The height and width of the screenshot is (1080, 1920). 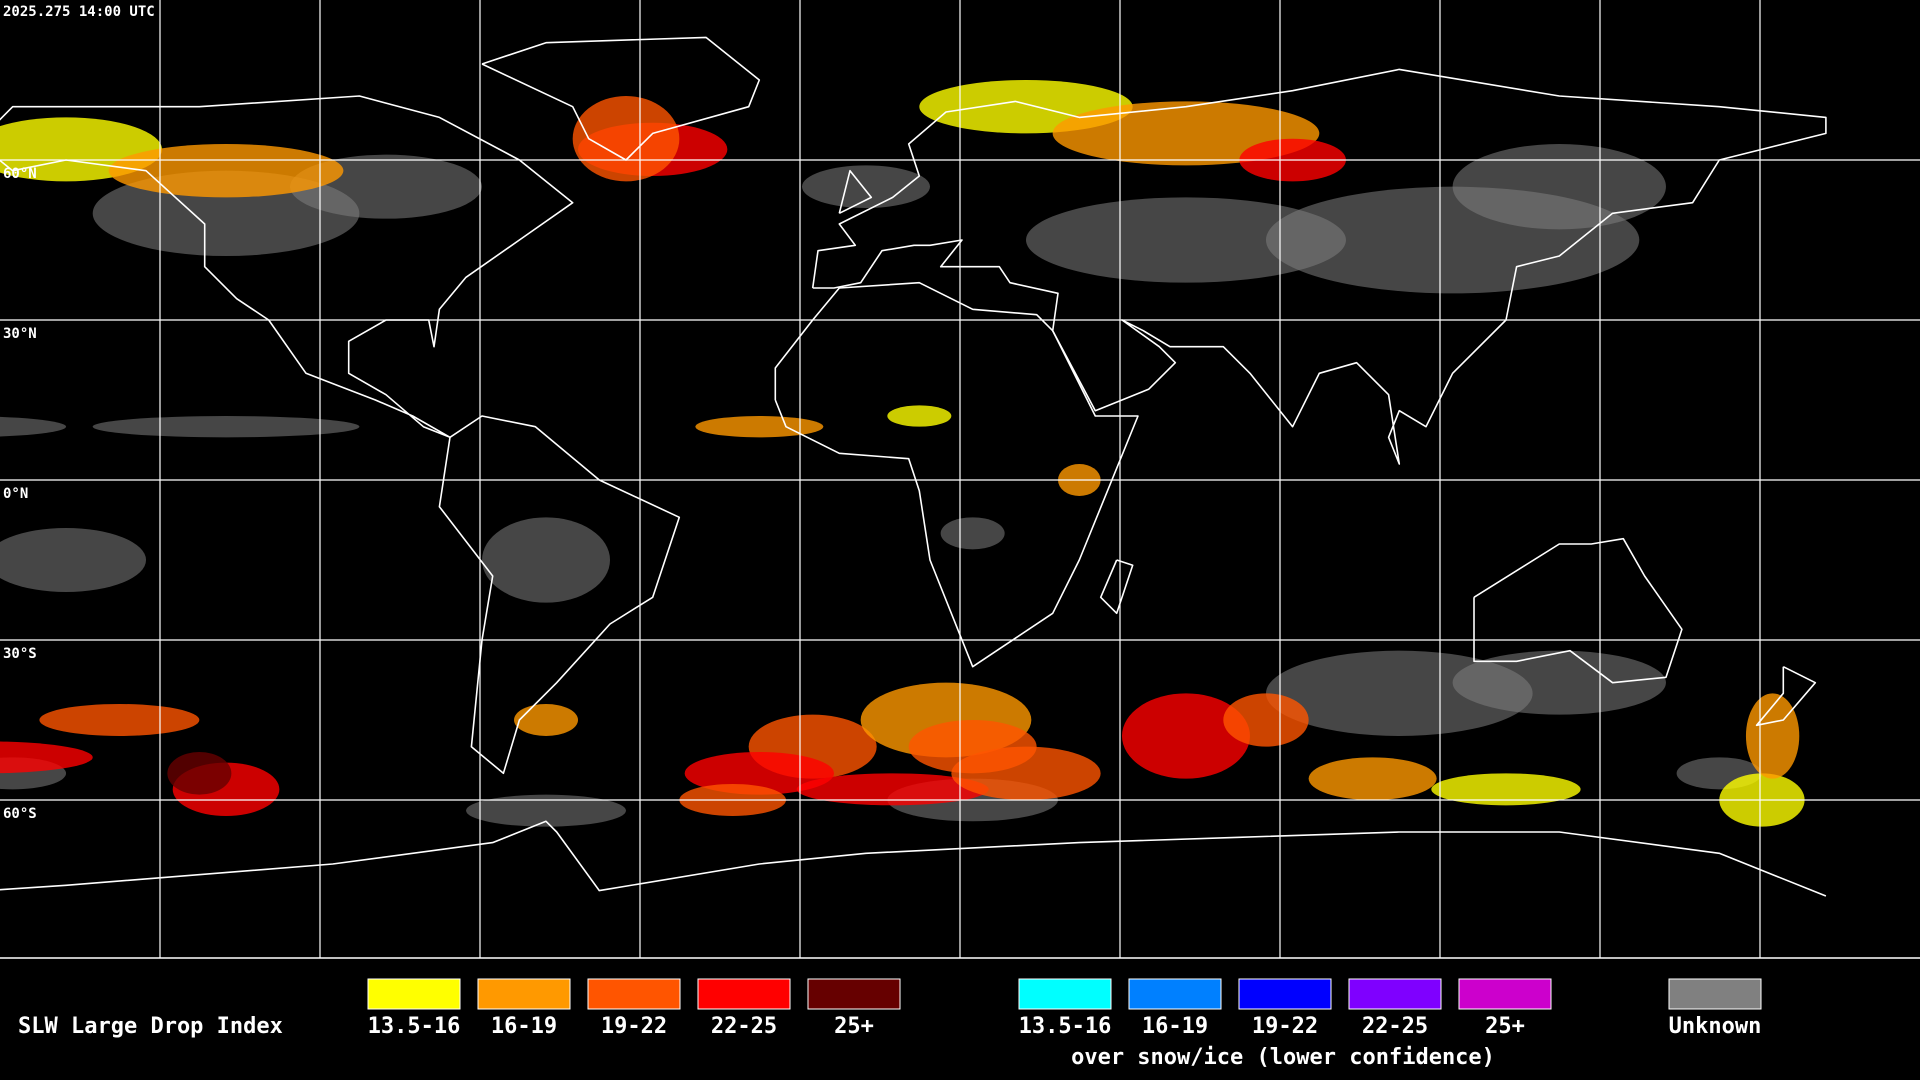 I want to click on latitude-label: 30°N, so click(x=20, y=334).